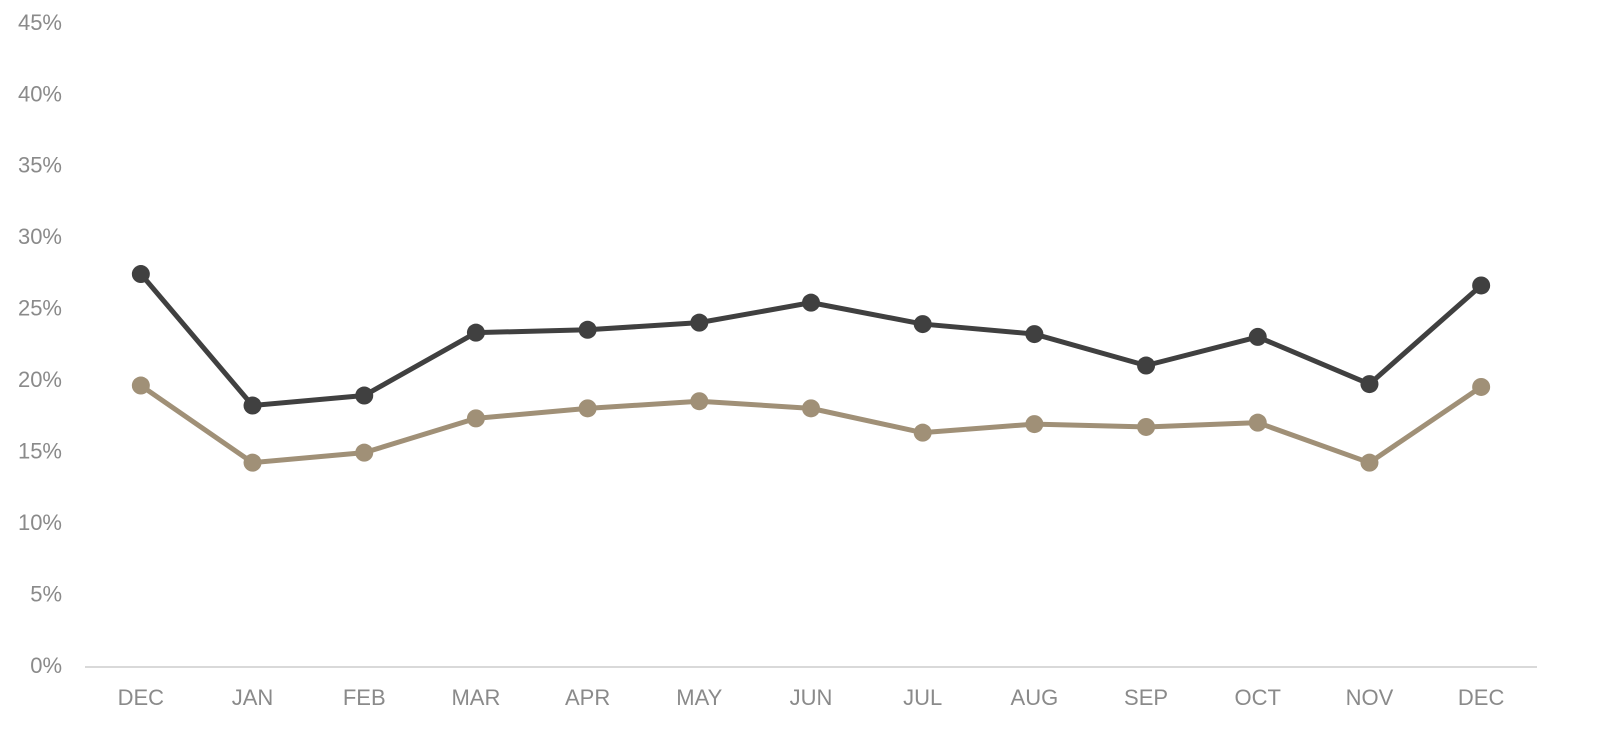 The image size is (1602, 747). I want to click on x-tick-label: APR, so click(587, 697).